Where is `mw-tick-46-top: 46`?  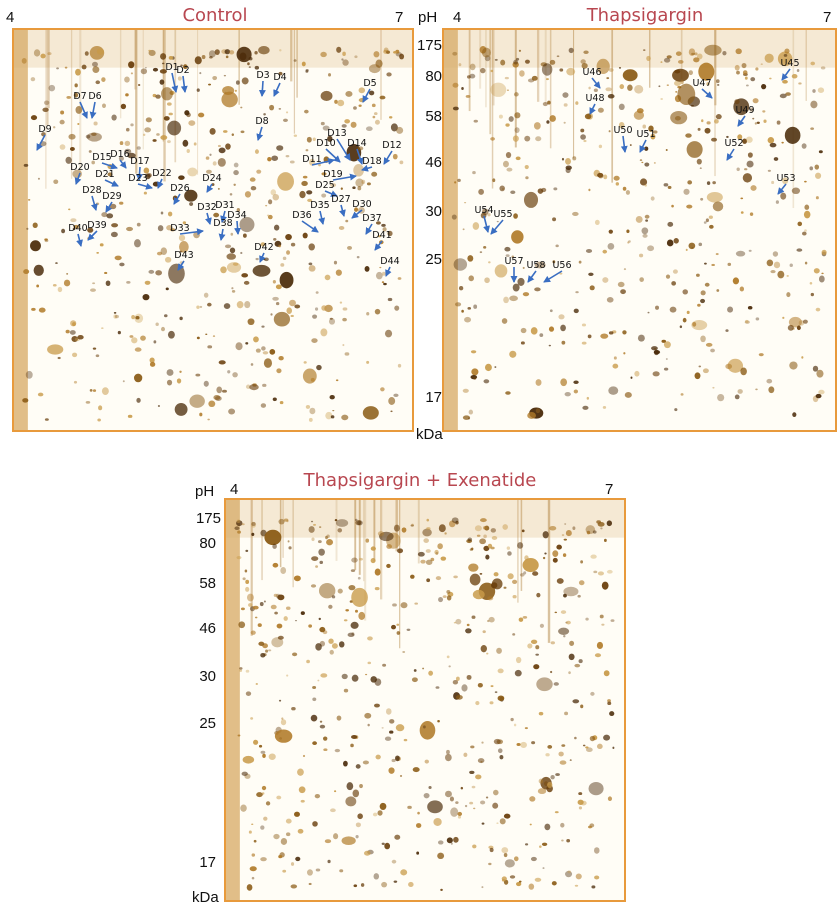 mw-tick-46-top: 46 is located at coordinates (433, 162).